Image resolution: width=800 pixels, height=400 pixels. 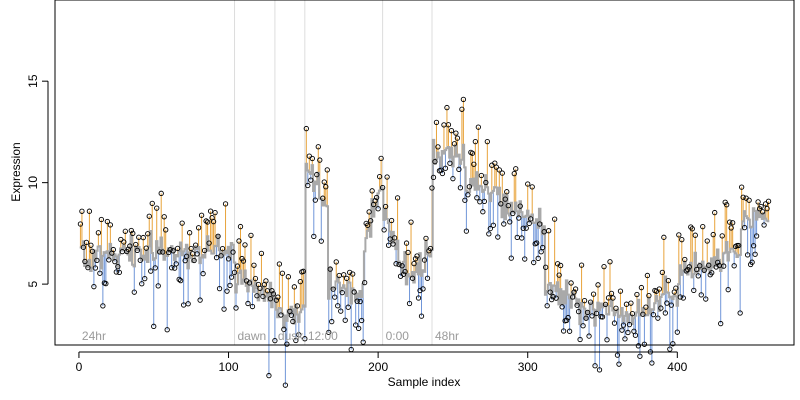 What do you see at coordinates (291, 336) in the screenshot?
I see `phase-label: dusk` at bounding box center [291, 336].